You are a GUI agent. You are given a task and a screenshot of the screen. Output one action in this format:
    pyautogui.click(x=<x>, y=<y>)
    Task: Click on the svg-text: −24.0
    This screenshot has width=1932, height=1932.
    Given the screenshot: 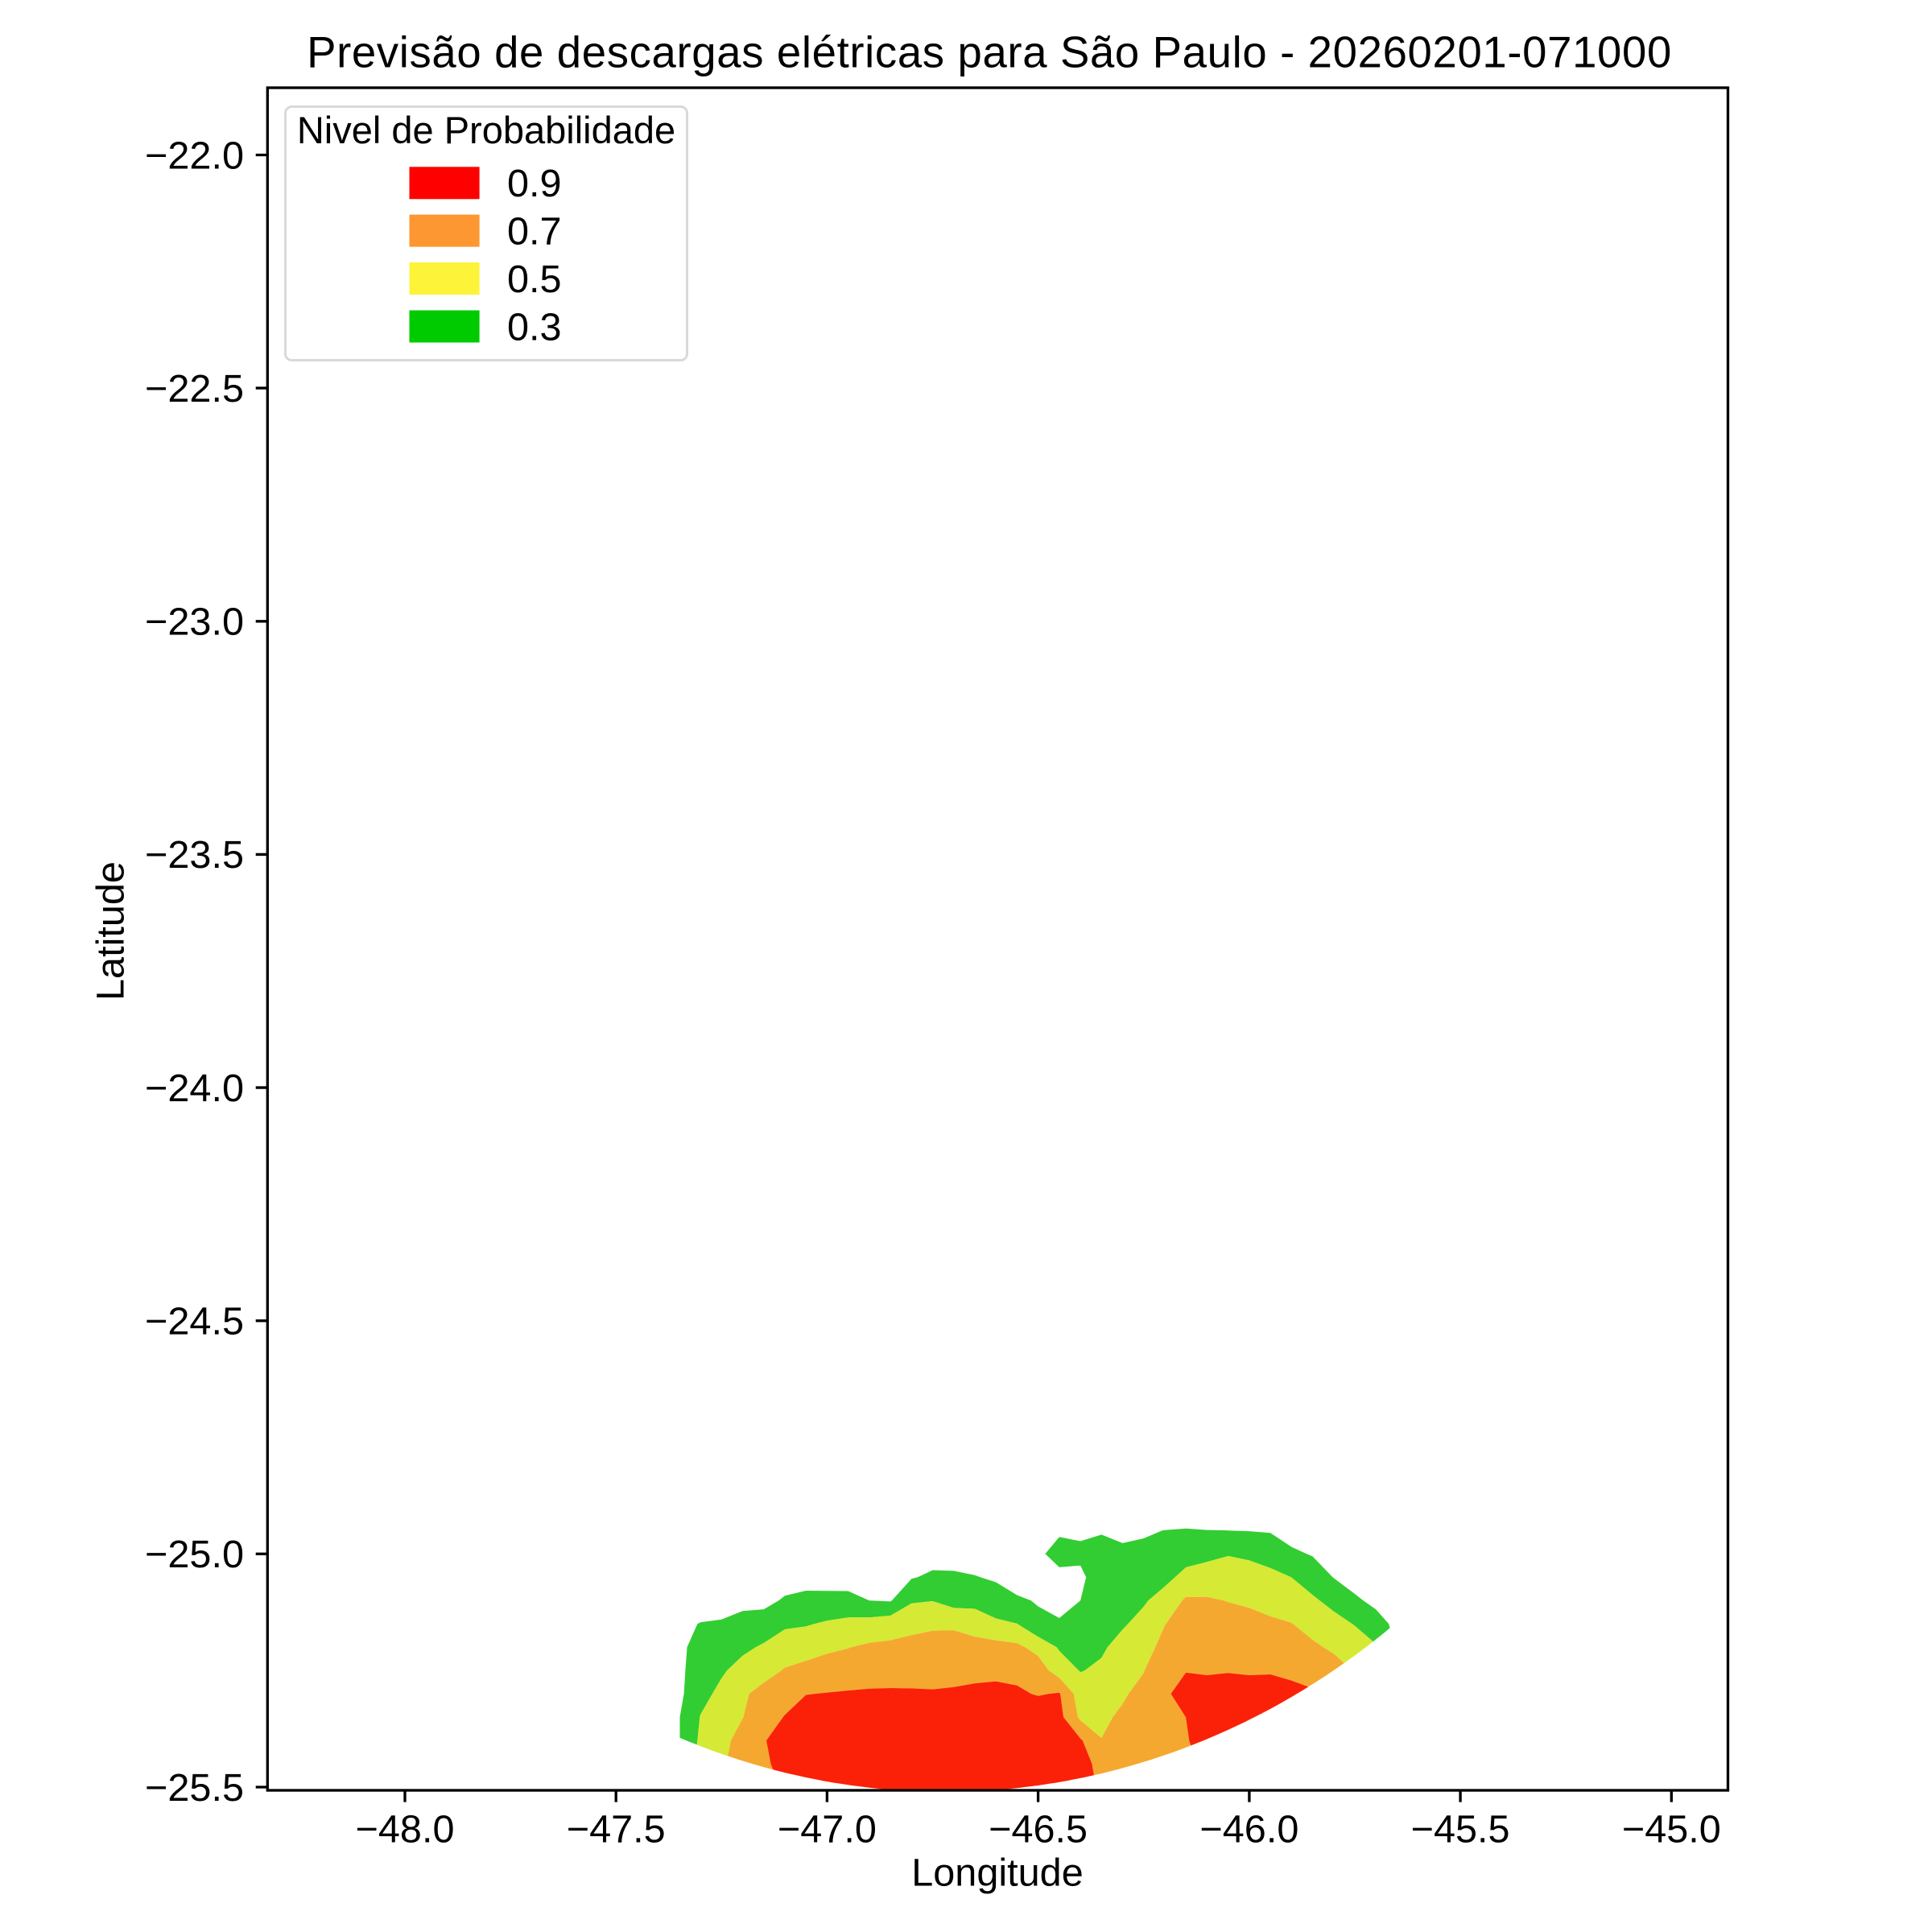 What is the action you would take?
    pyautogui.click(x=194, y=1088)
    